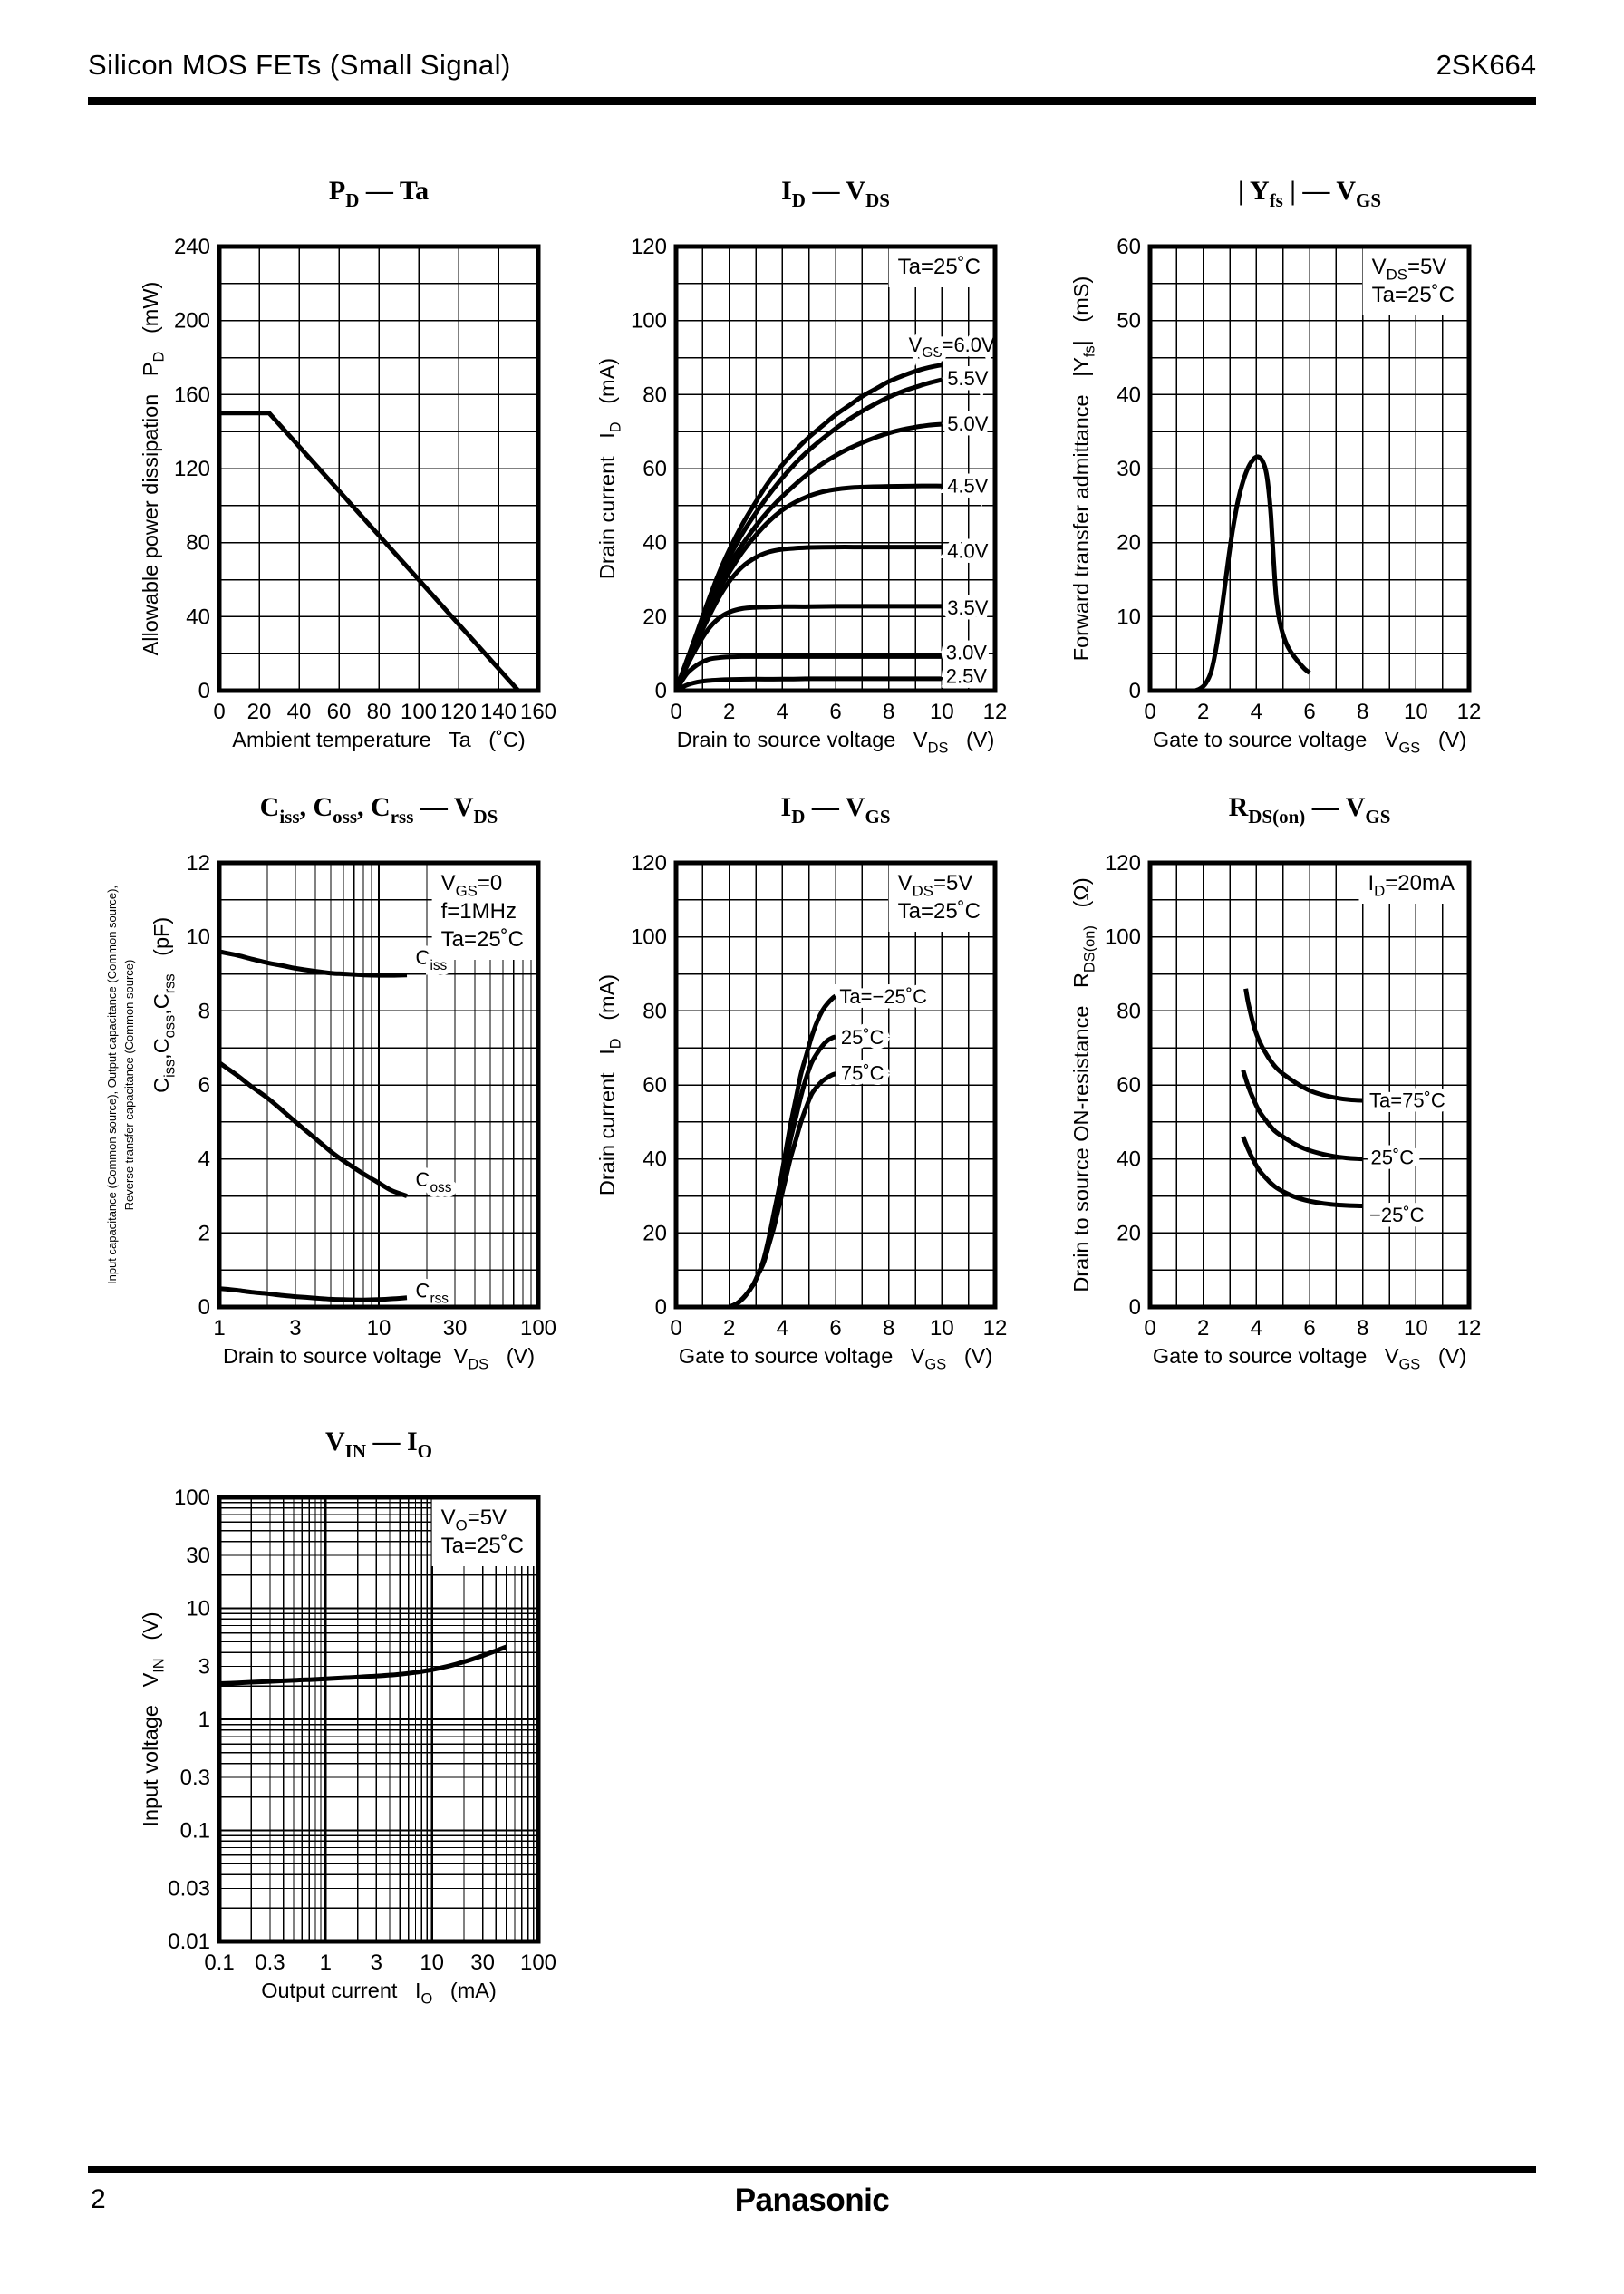 The width and height of the screenshot is (1624, 2294). Describe the element at coordinates (968, 423) in the screenshot. I see `svg-text: 5.0V` at that location.